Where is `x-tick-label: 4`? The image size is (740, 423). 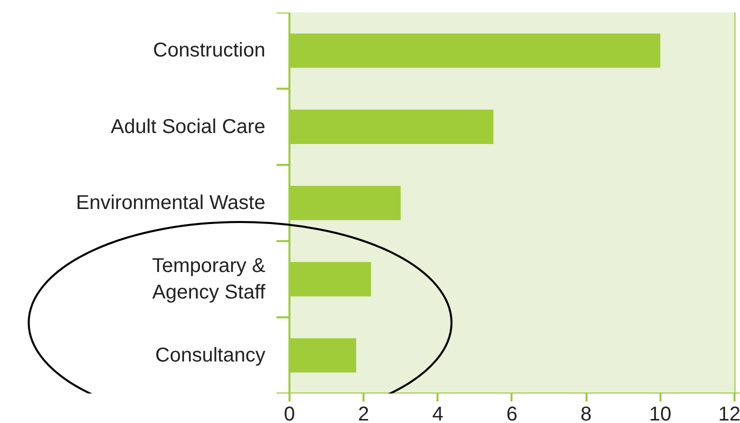
x-tick-label: 4 is located at coordinates (438, 413).